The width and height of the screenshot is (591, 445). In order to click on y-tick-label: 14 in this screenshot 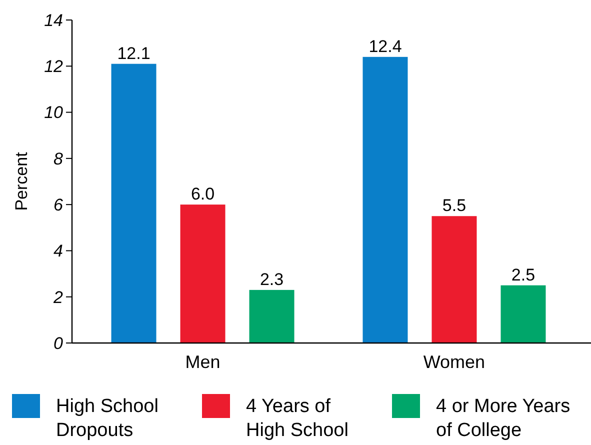, I will do `click(53, 20)`.